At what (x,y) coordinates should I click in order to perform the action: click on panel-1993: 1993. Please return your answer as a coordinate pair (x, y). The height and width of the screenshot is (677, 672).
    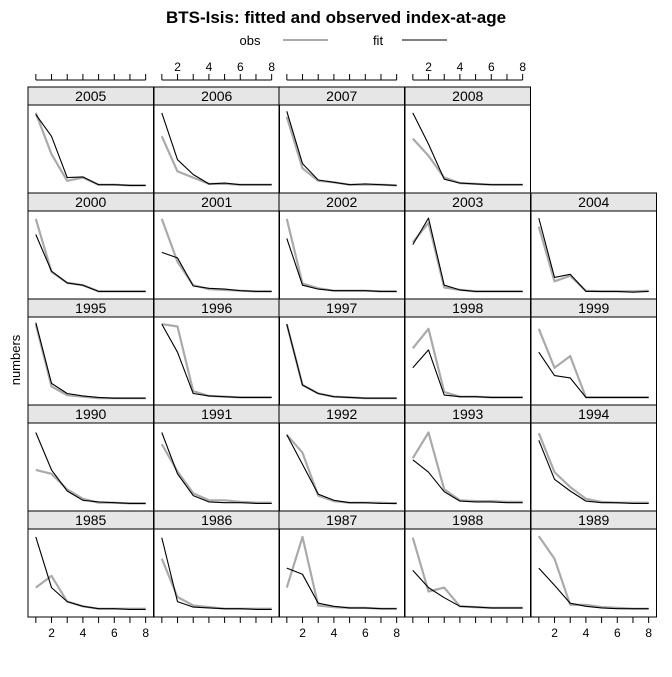
    Looking at the image, I should click on (467, 458).